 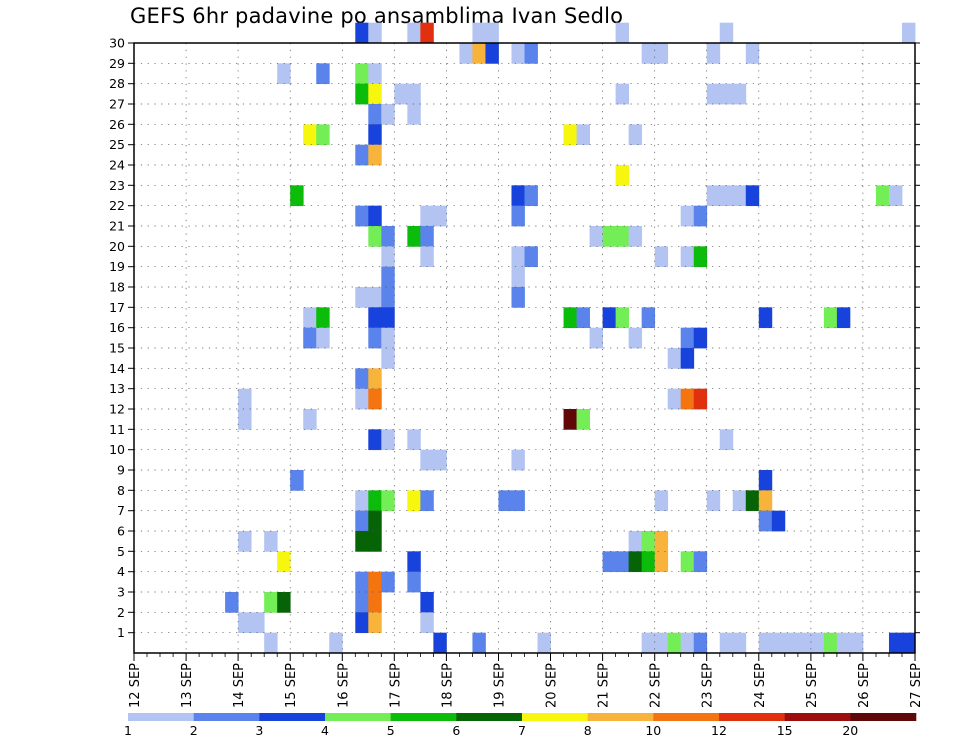 What do you see at coordinates (325, 730) in the screenshot?
I see `colorbar-label: 4` at bounding box center [325, 730].